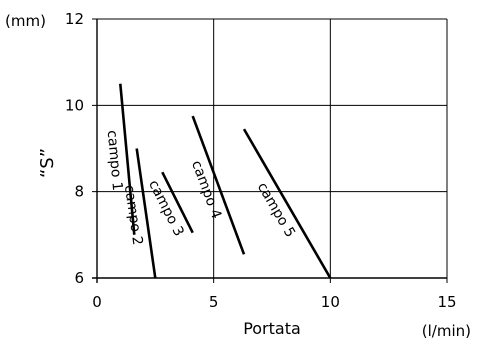 The height and width of the screenshot is (356, 477). What do you see at coordinates (272, 328) in the screenshot?
I see `x-axis-label: Portata` at bounding box center [272, 328].